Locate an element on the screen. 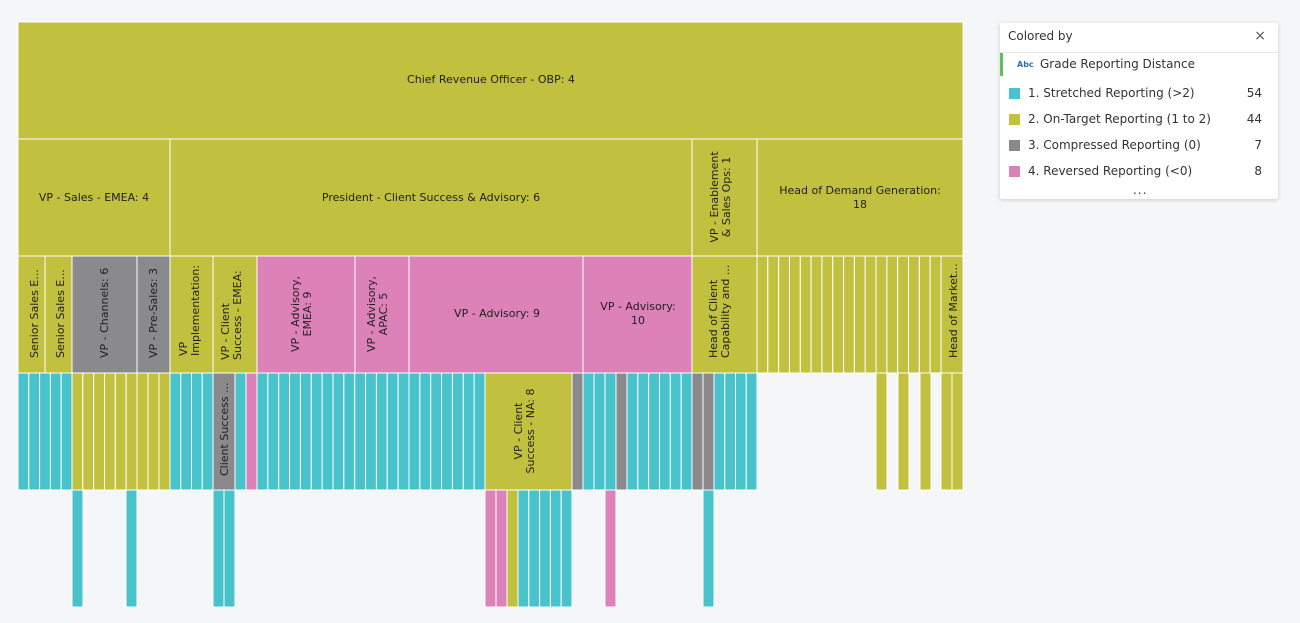 This screenshot has height=623, width=1300. node-label-vp-advisory-emea: VP - Advisory,EMEA: 9 is located at coordinates (301, 314).